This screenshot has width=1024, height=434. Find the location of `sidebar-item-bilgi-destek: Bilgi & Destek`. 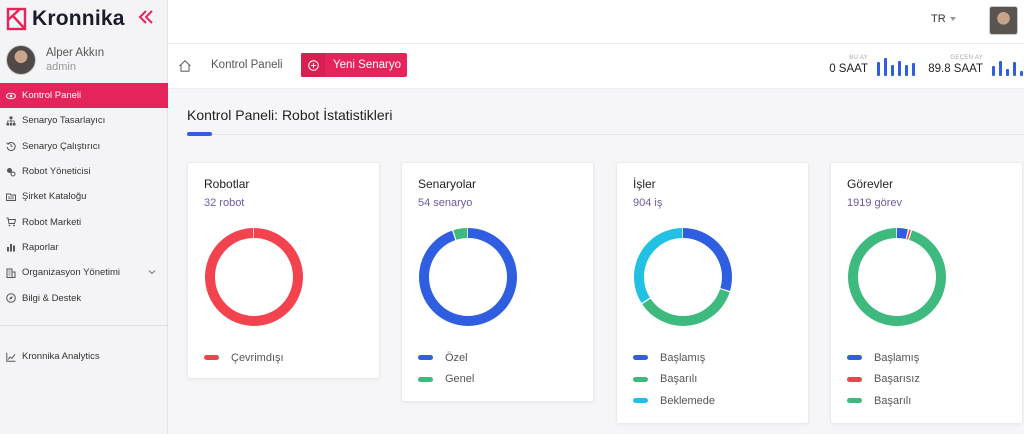

sidebar-item-bilgi-destek: Bilgi & Destek is located at coordinates (84, 297).